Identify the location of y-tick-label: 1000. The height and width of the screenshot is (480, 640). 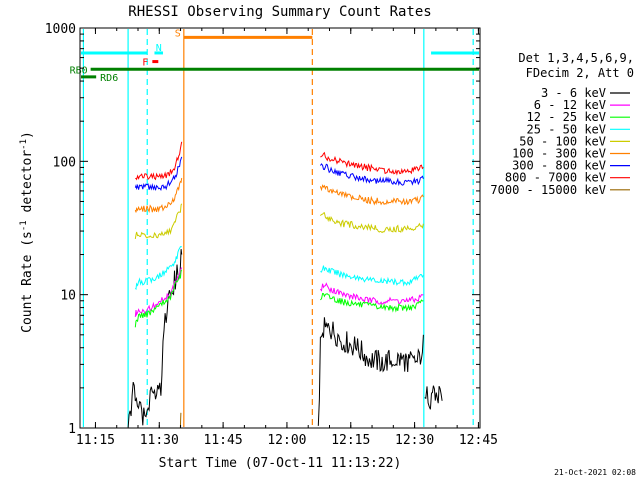
(60, 29).